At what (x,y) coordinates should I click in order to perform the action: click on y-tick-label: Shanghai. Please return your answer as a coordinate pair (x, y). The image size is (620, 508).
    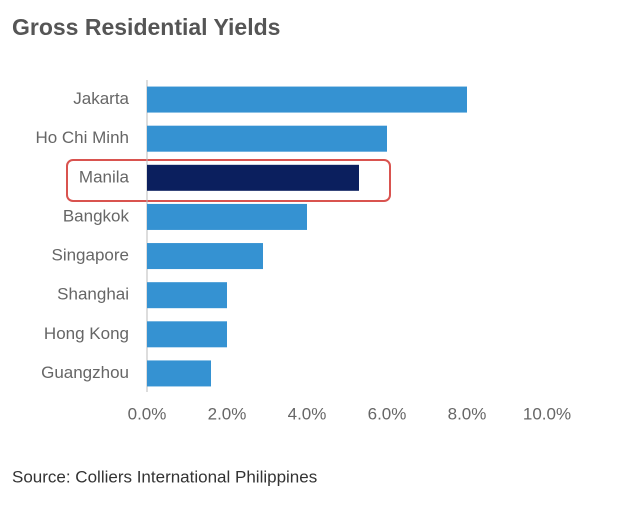
    Looking at the image, I should click on (93, 294).